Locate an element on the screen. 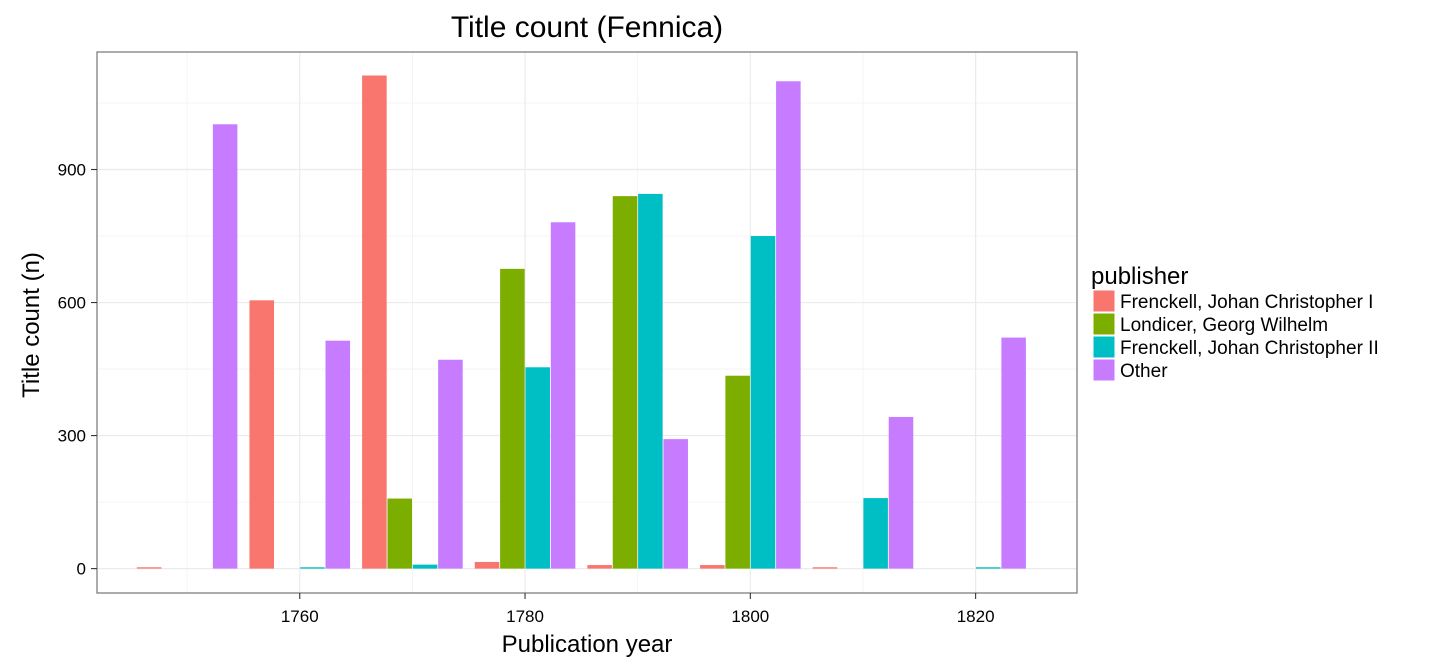  legend-title: publisher is located at coordinates (1139, 276).